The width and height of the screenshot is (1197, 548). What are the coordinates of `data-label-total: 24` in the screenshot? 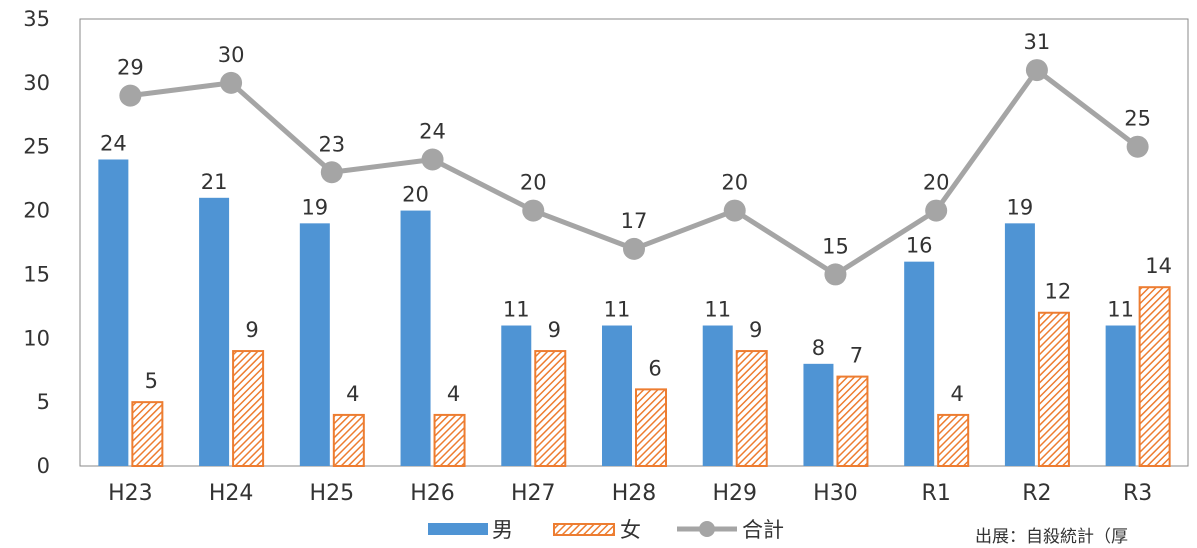 It's located at (432, 131).